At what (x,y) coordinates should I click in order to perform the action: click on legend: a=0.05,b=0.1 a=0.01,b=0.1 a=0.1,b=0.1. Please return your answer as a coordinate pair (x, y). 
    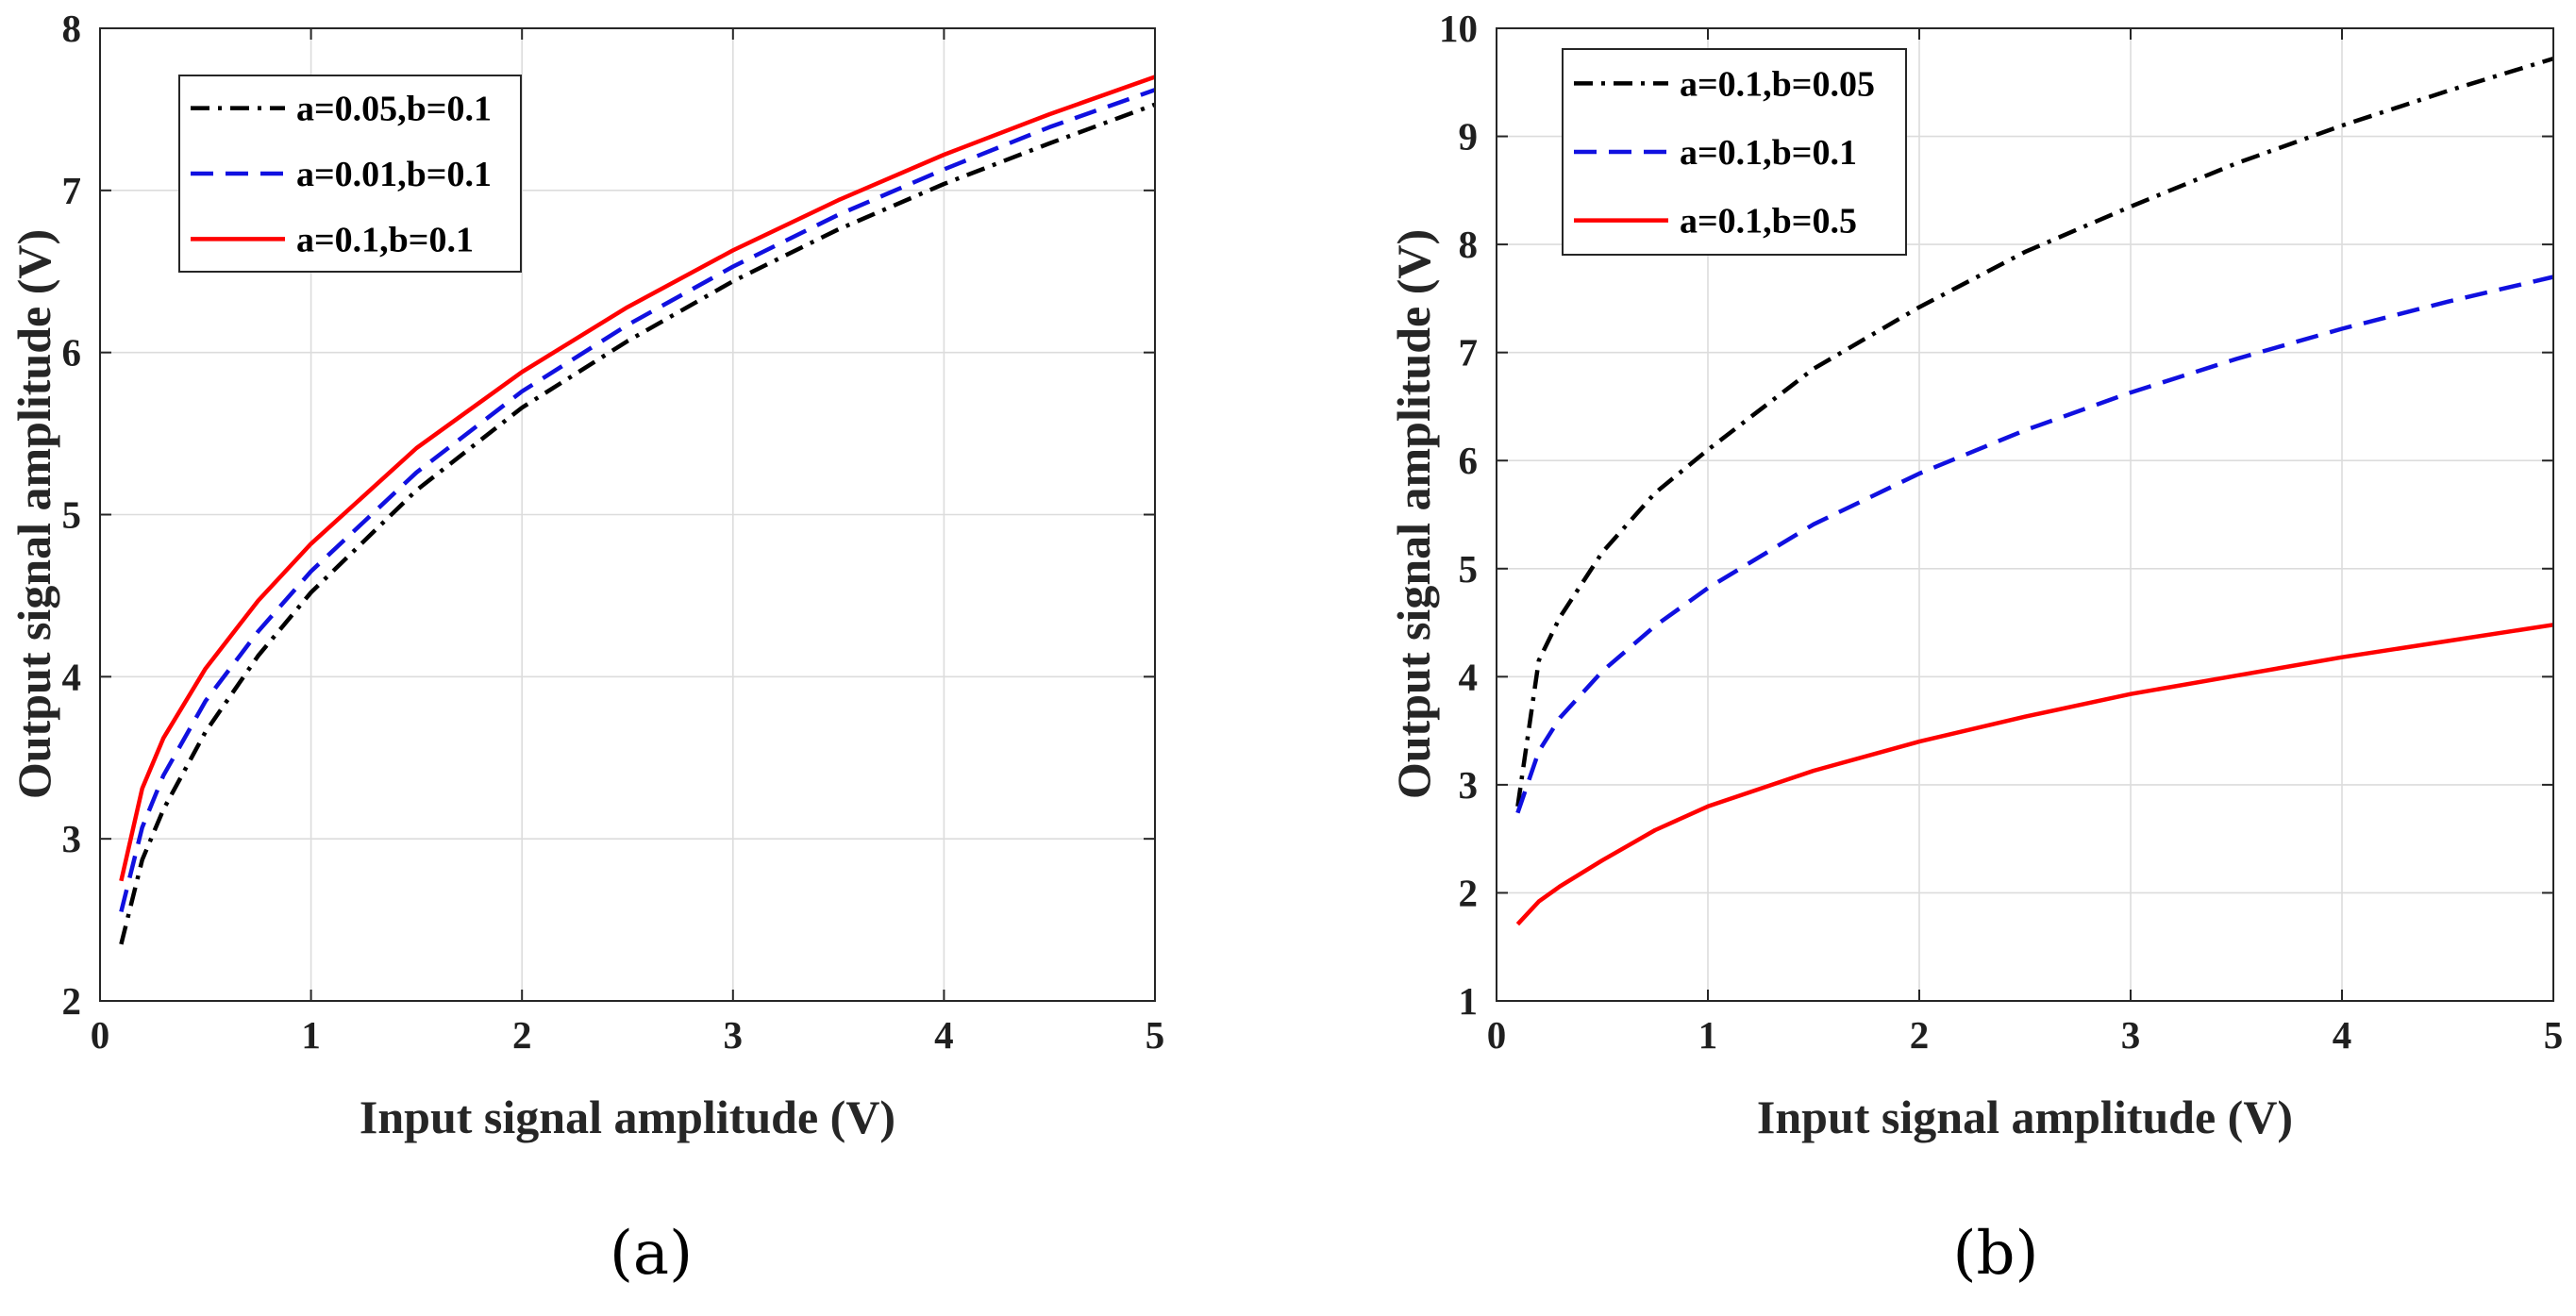
    Looking at the image, I should click on (350, 174).